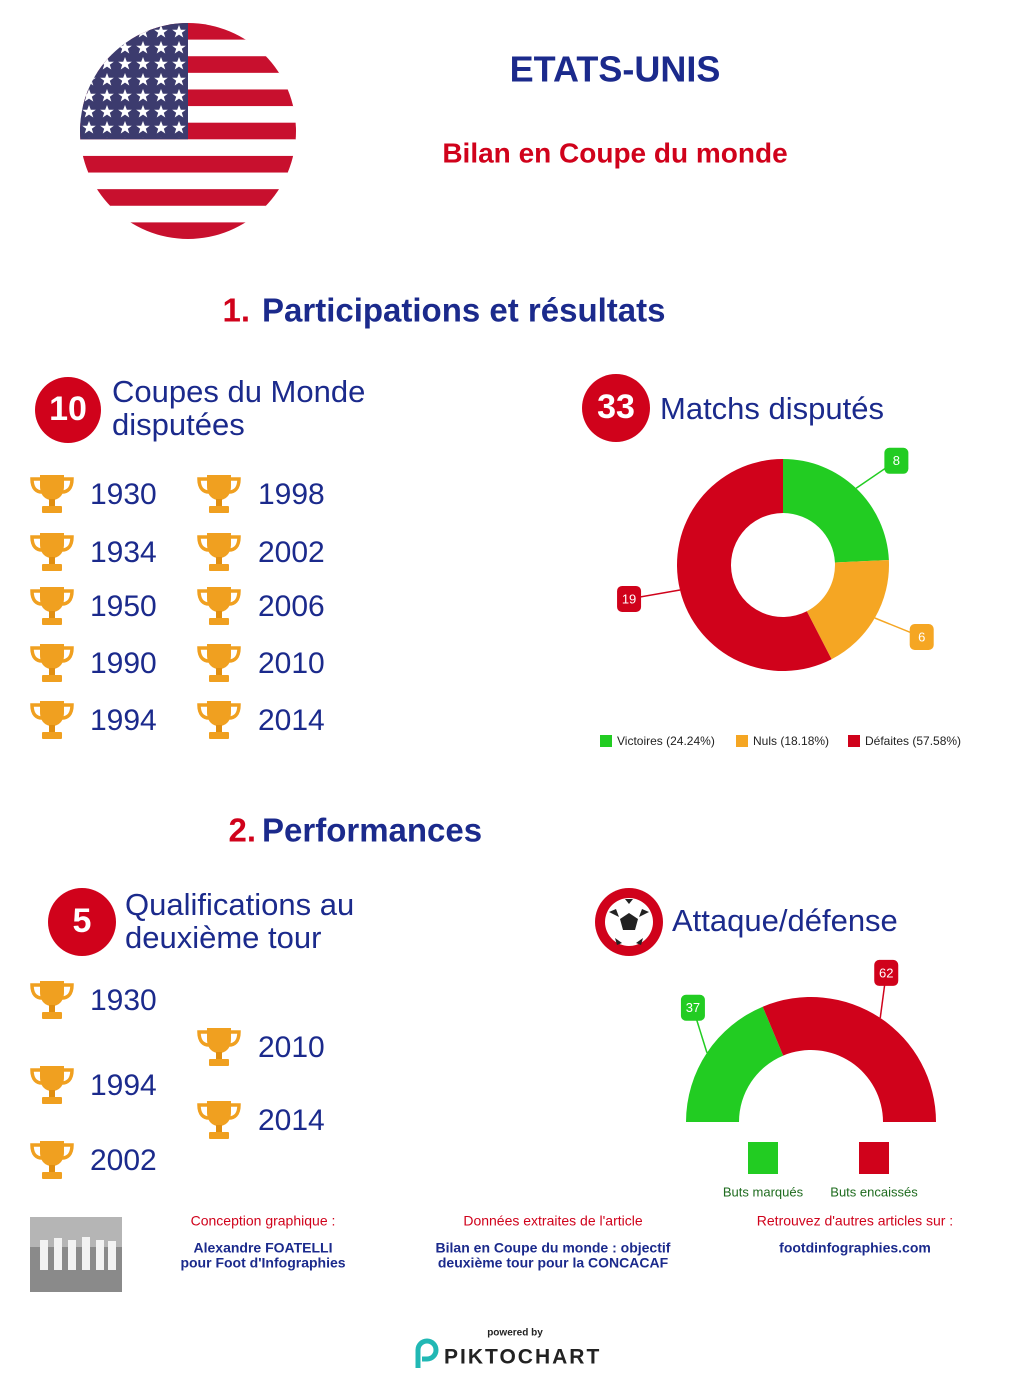 The image size is (1024, 1394). Describe the element at coordinates (133, 81) in the screenshot. I see `flag-stars` at that location.